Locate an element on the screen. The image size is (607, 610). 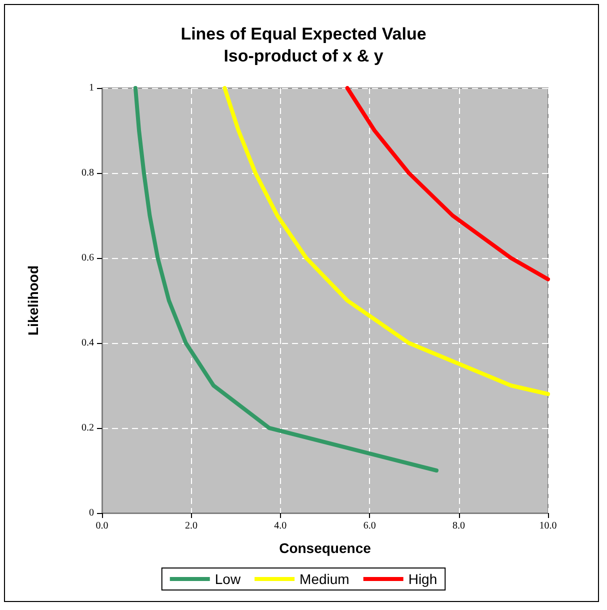
x-tick-label: 6.0 is located at coordinates (369, 526).